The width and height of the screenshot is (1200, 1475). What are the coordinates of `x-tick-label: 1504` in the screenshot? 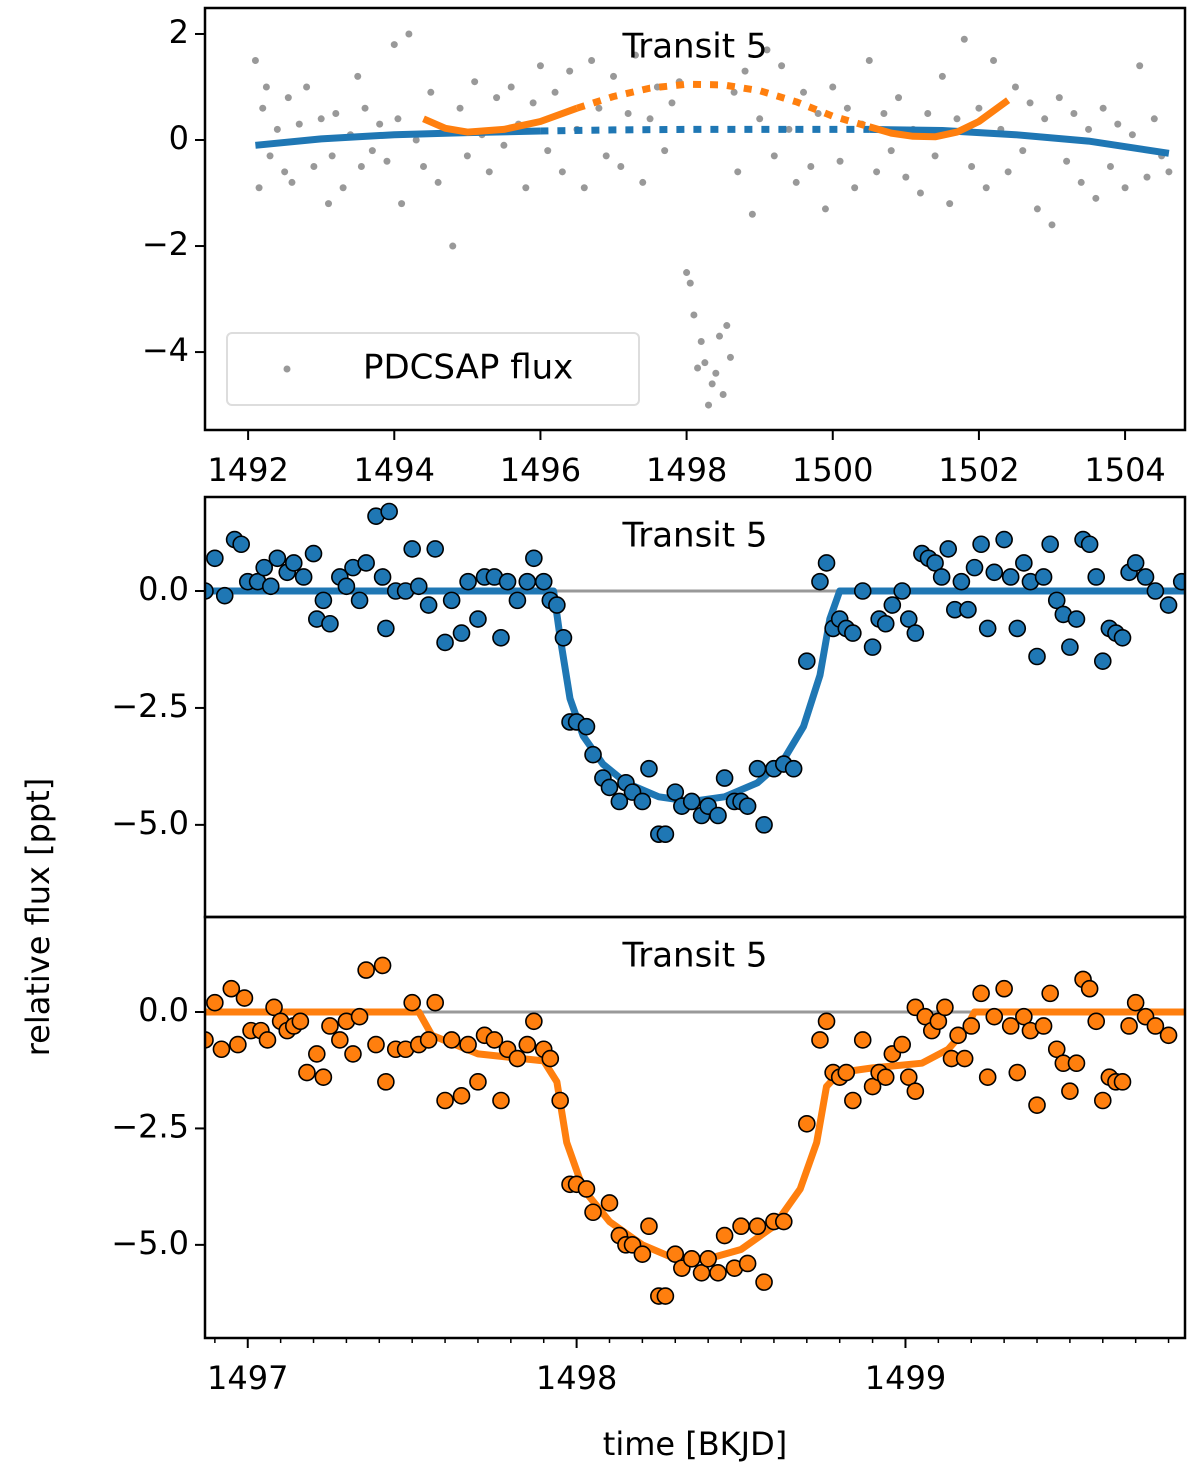 It's located at (1124, 470).